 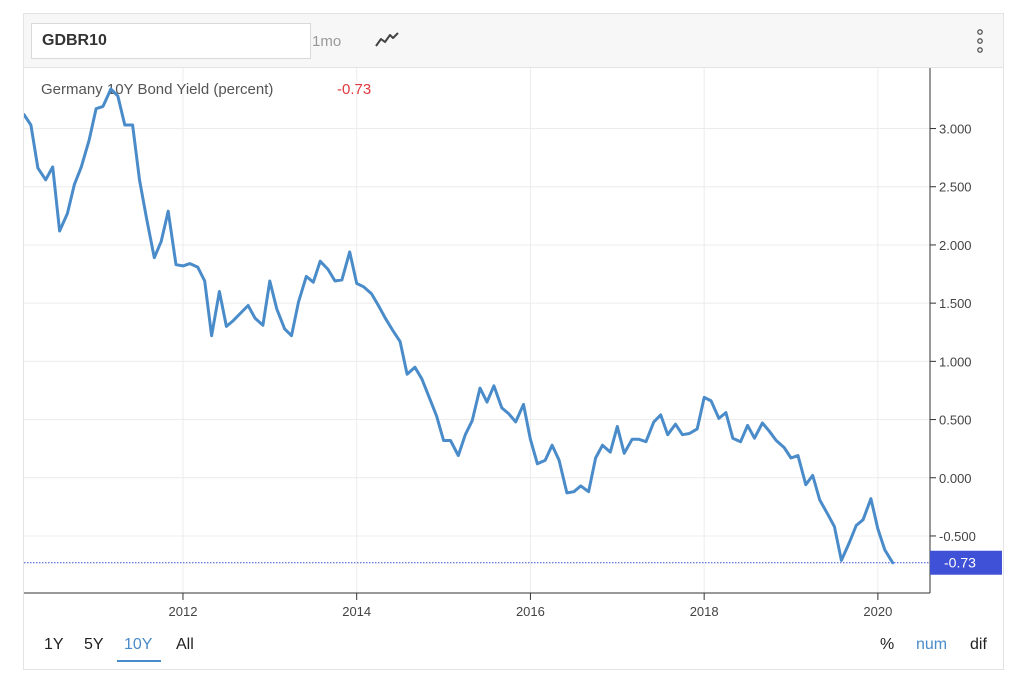 What do you see at coordinates (957, 536) in the screenshot?
I see `y-tick-label: -0.500` at bounding box center [957, 536].